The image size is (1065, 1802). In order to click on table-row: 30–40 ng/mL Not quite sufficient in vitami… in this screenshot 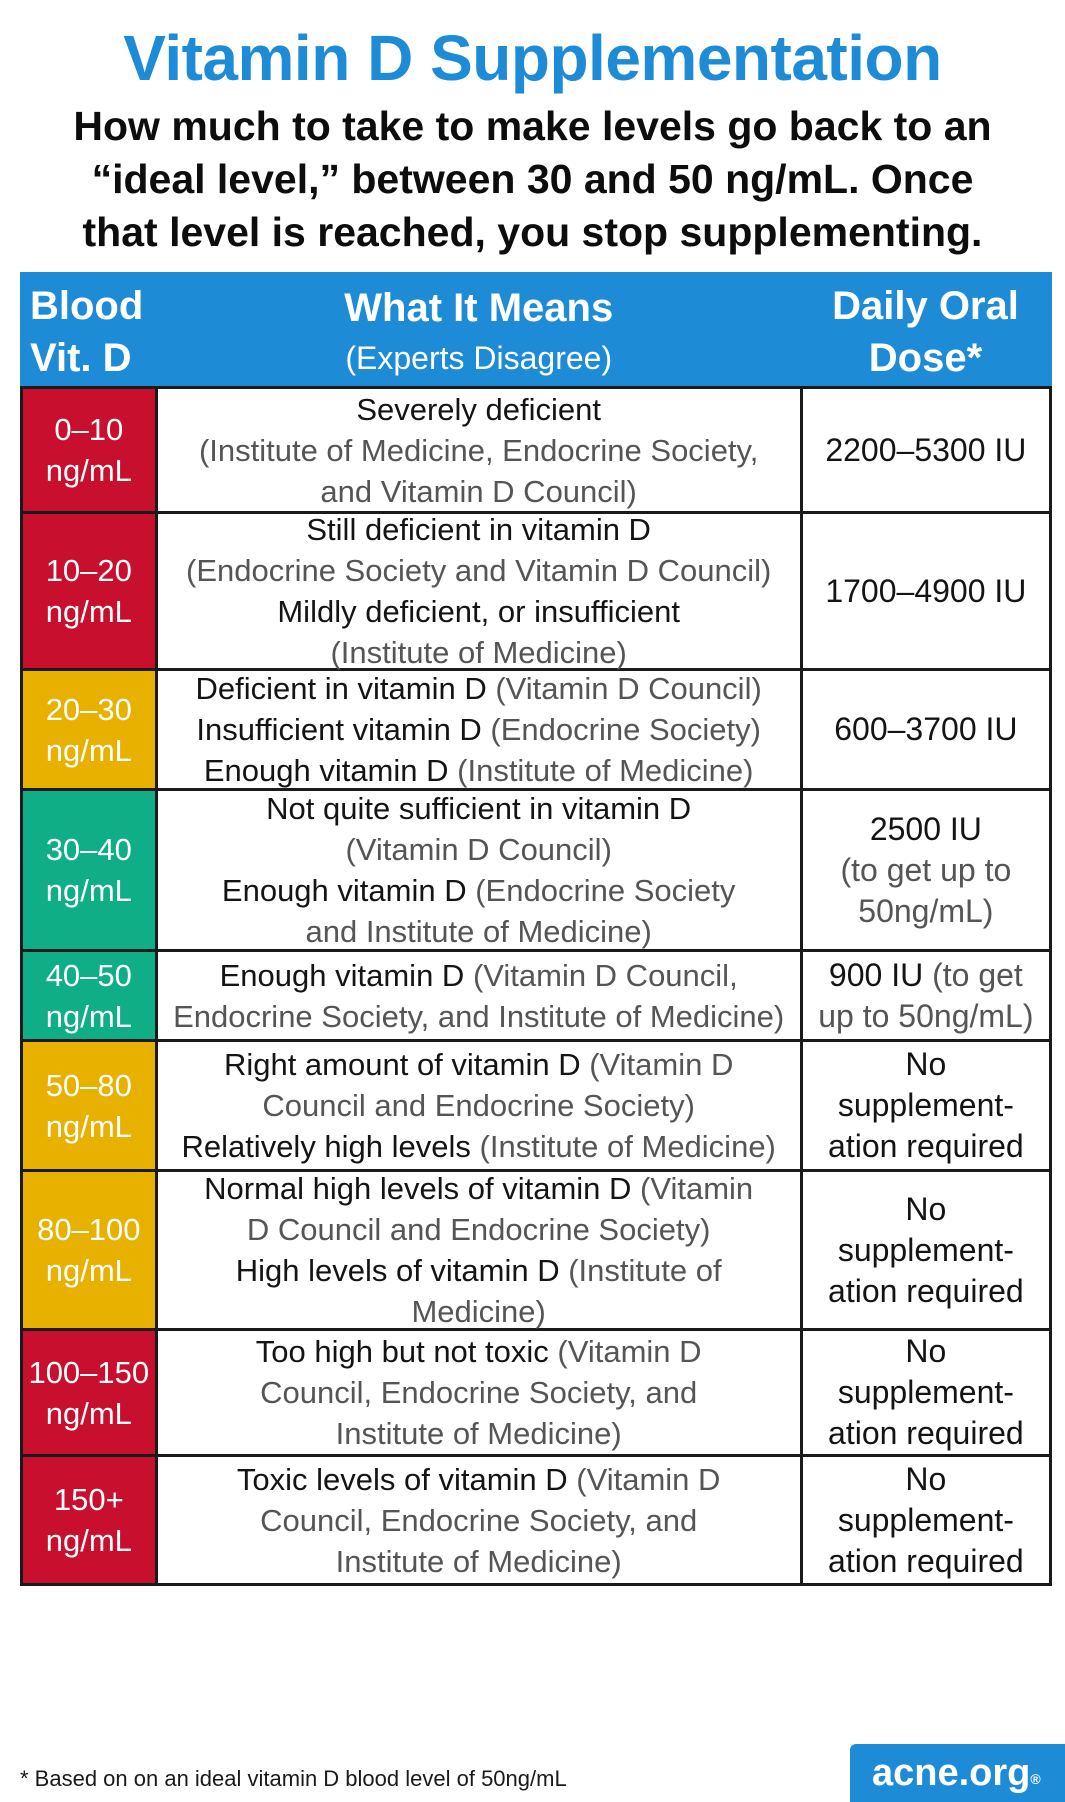, I will do `click(538, 871)`.